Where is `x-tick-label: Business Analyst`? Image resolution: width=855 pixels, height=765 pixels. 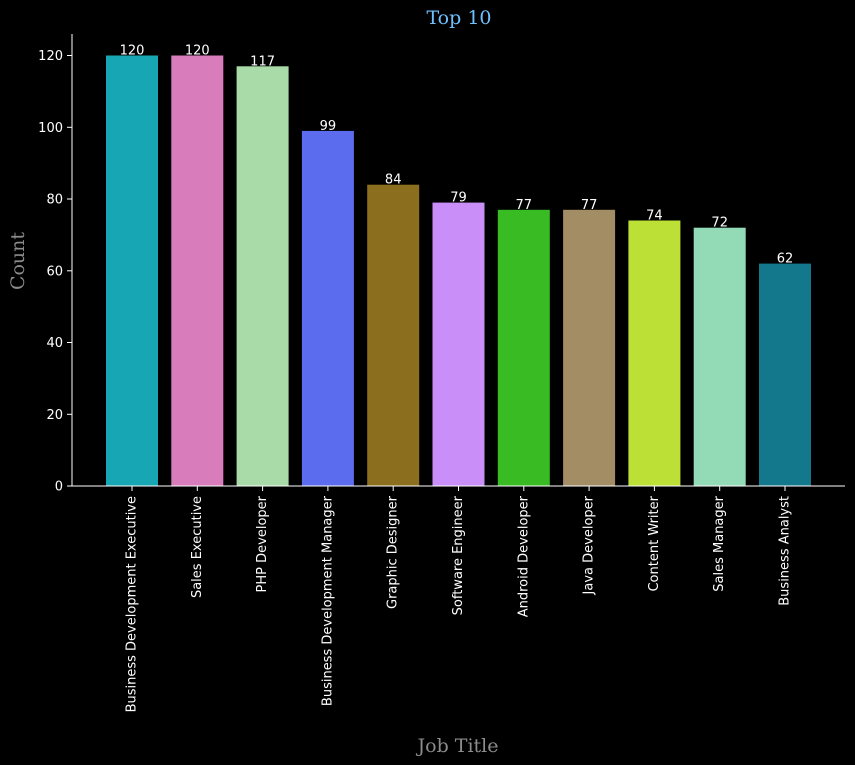
x-tick-label: Business Analyst is located at coordinates (785, 551).